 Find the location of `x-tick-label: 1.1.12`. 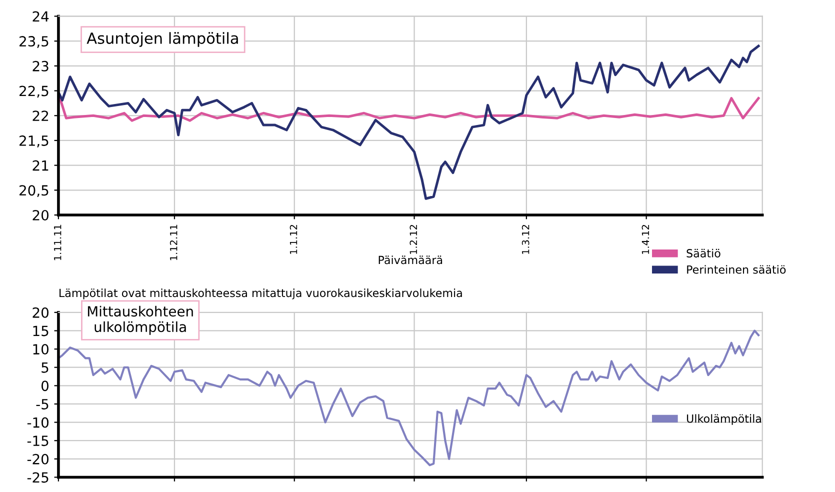

x-tick-label: 1.1.12 is located at coordinates (294, 239).